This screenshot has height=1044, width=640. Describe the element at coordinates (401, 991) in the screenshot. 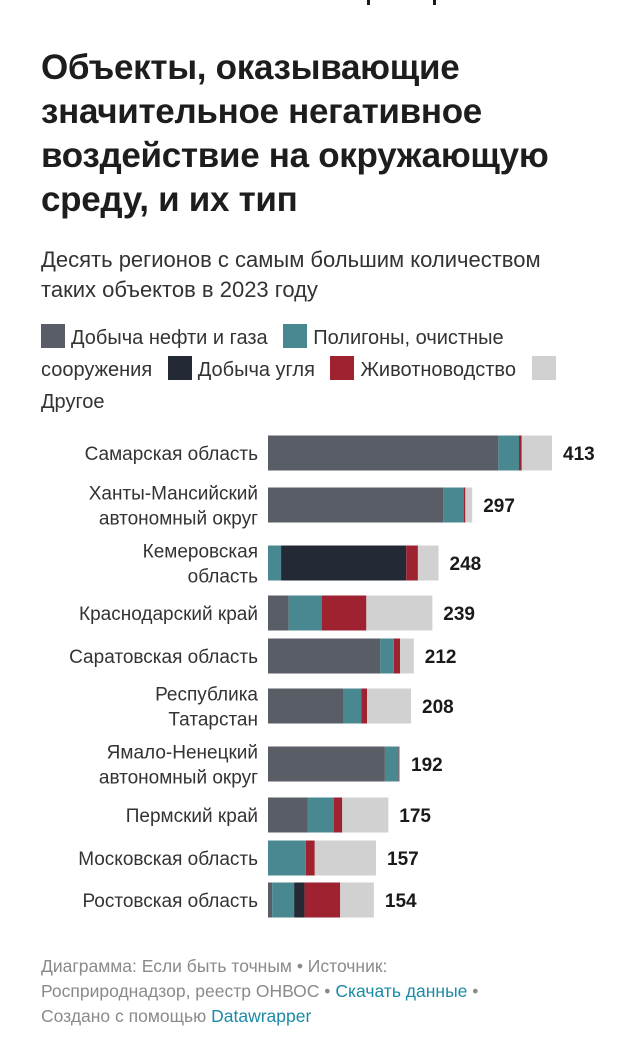

I see `download-data-link: Скачать данные` at that location.